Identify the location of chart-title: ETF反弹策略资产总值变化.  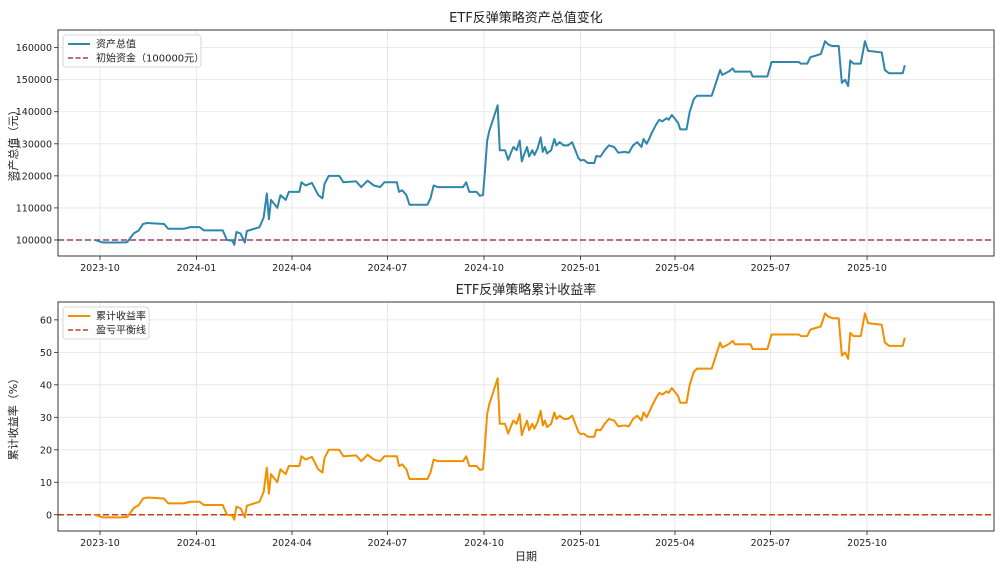
(526, 18).